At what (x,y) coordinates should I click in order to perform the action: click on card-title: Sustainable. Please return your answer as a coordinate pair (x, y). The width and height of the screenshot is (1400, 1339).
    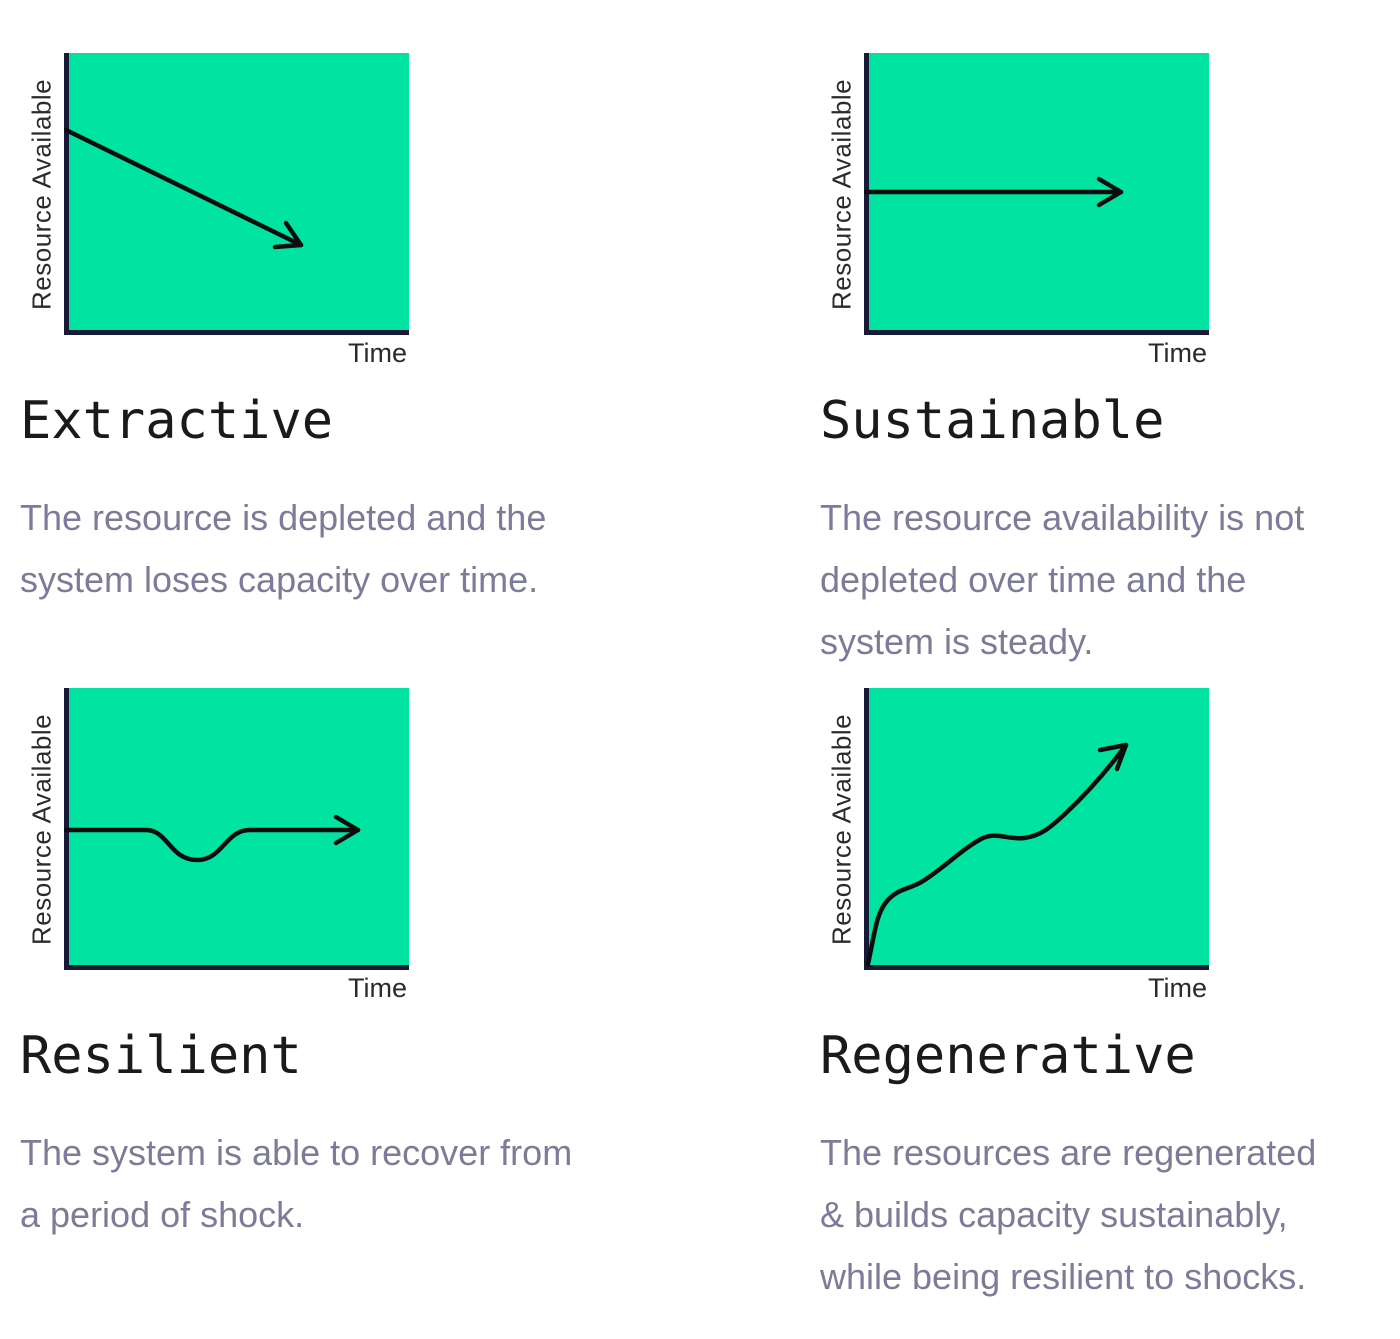
    Looking at the image, I should click on (992, 421).